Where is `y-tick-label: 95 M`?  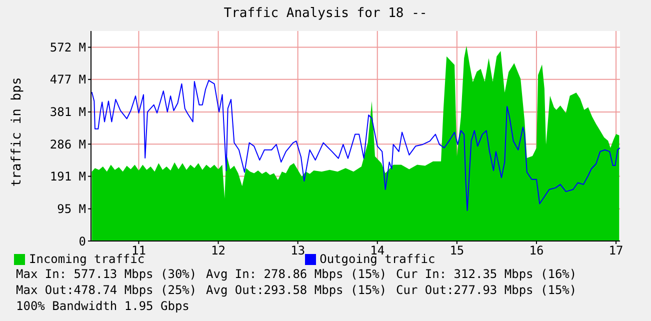 y-tick-label: 95 M is located at coordinates (71, 209).